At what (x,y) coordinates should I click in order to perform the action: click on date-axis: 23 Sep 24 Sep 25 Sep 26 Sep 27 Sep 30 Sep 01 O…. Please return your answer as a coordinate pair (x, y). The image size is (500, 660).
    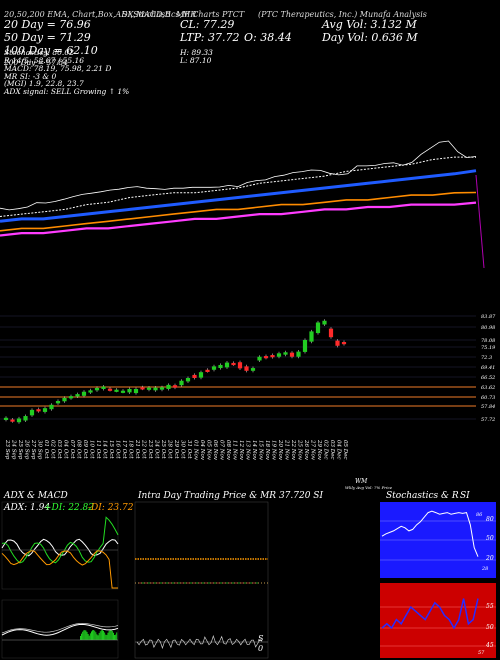
    Looking at the image, I should click on (176, 450).